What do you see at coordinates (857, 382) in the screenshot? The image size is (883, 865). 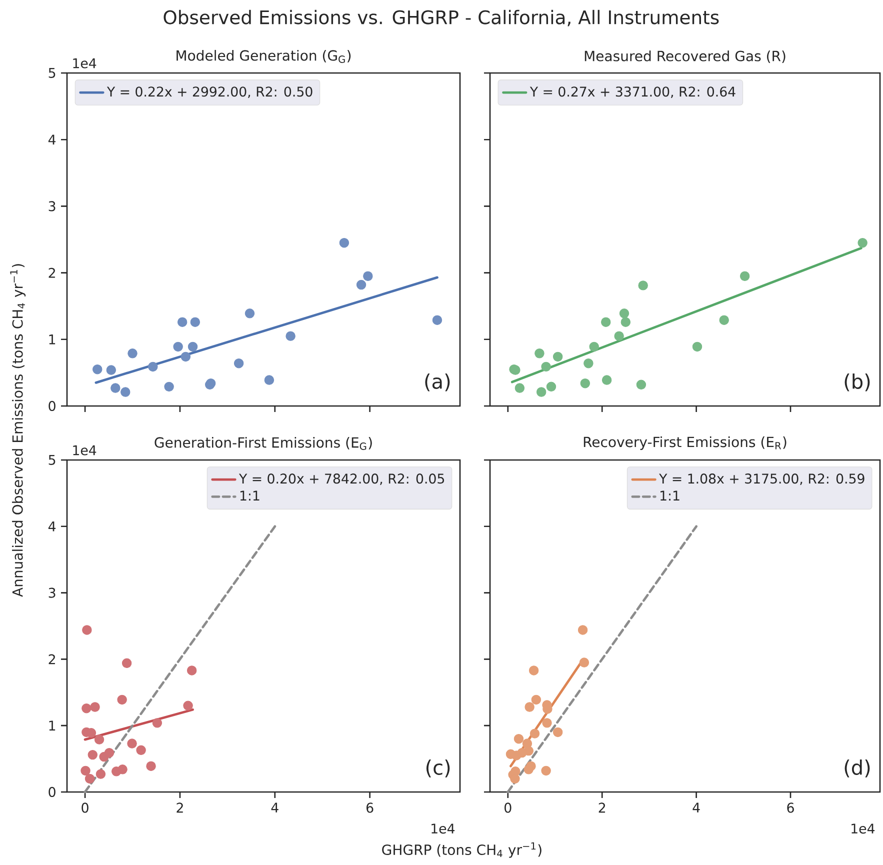 I see `annotation: (b)` at bounding box center [857, 382].